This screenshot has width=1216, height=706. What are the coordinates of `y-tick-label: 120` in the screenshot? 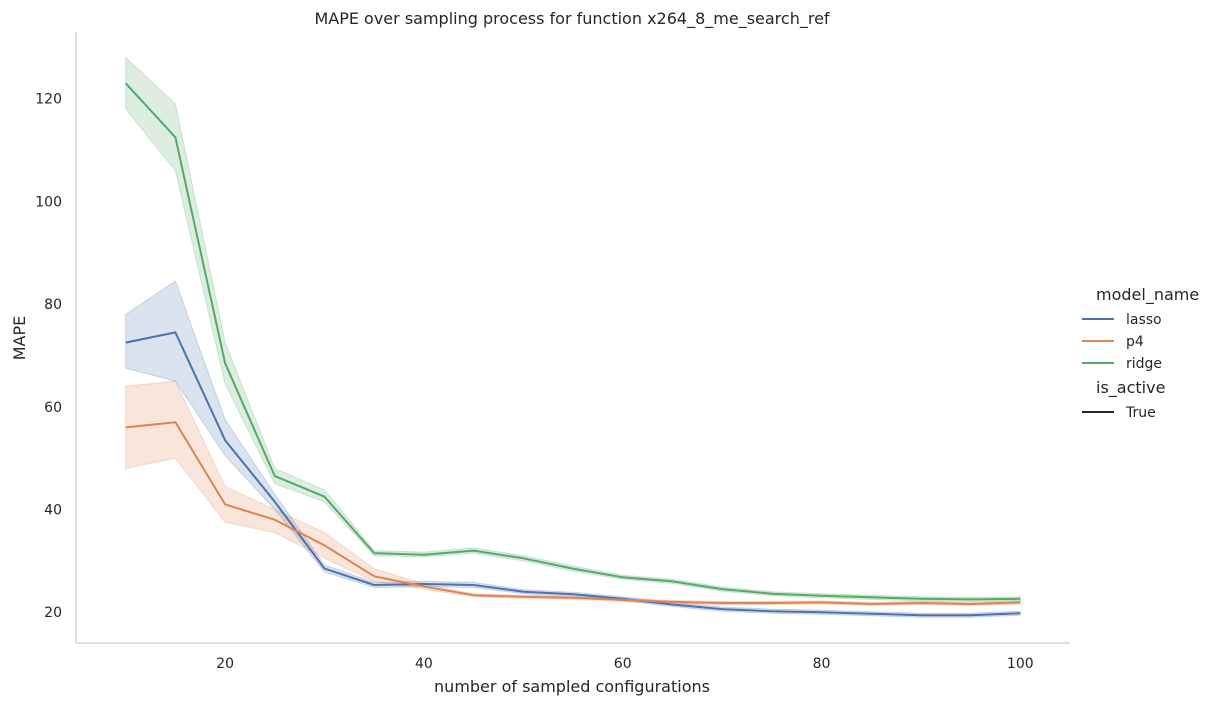 It's located at (48, 100).